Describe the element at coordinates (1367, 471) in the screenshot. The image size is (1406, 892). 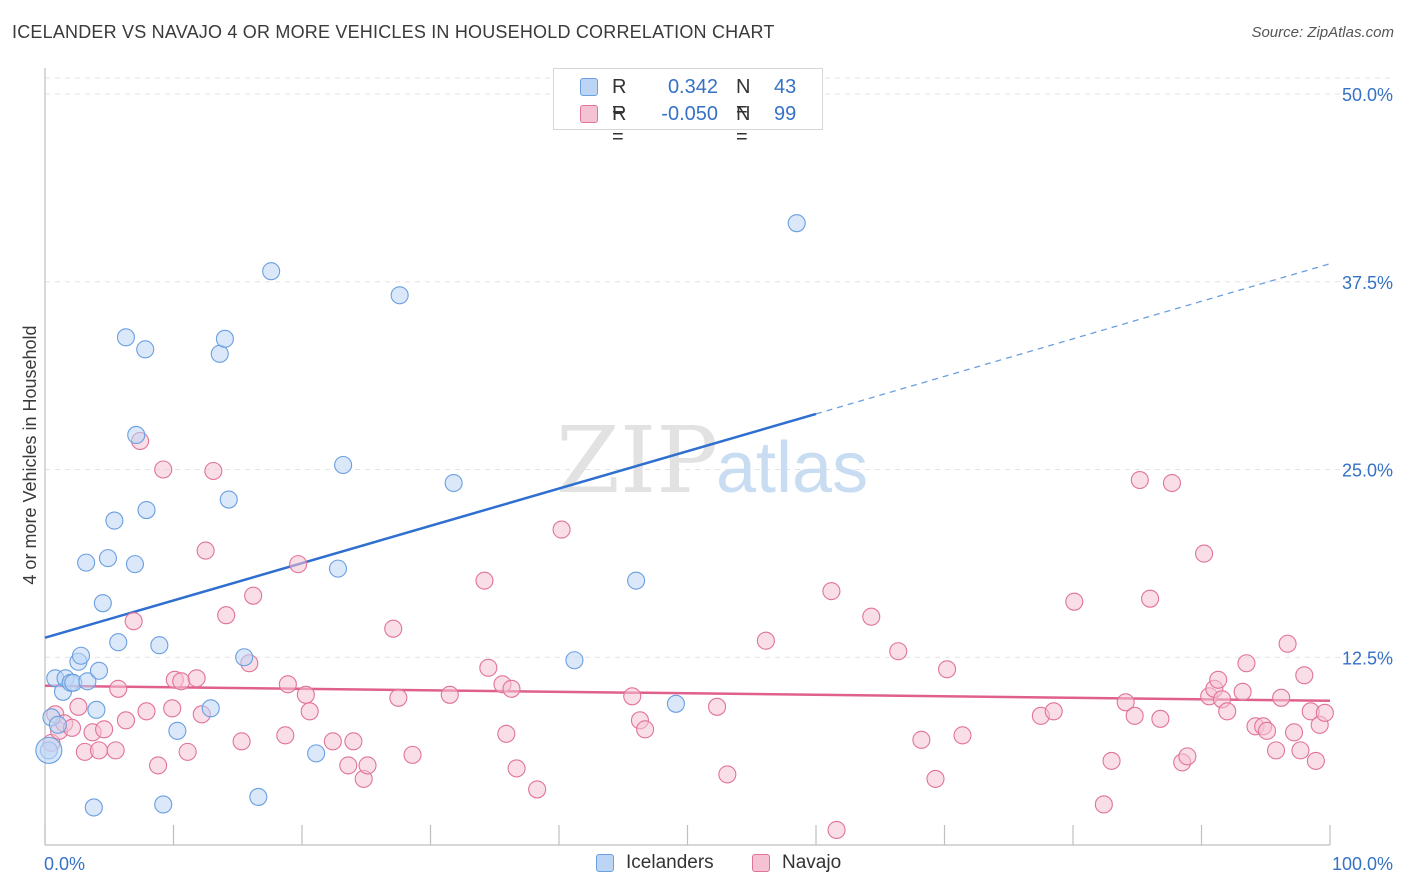
I see `y-tick-label-1: 25.0%` at that location.